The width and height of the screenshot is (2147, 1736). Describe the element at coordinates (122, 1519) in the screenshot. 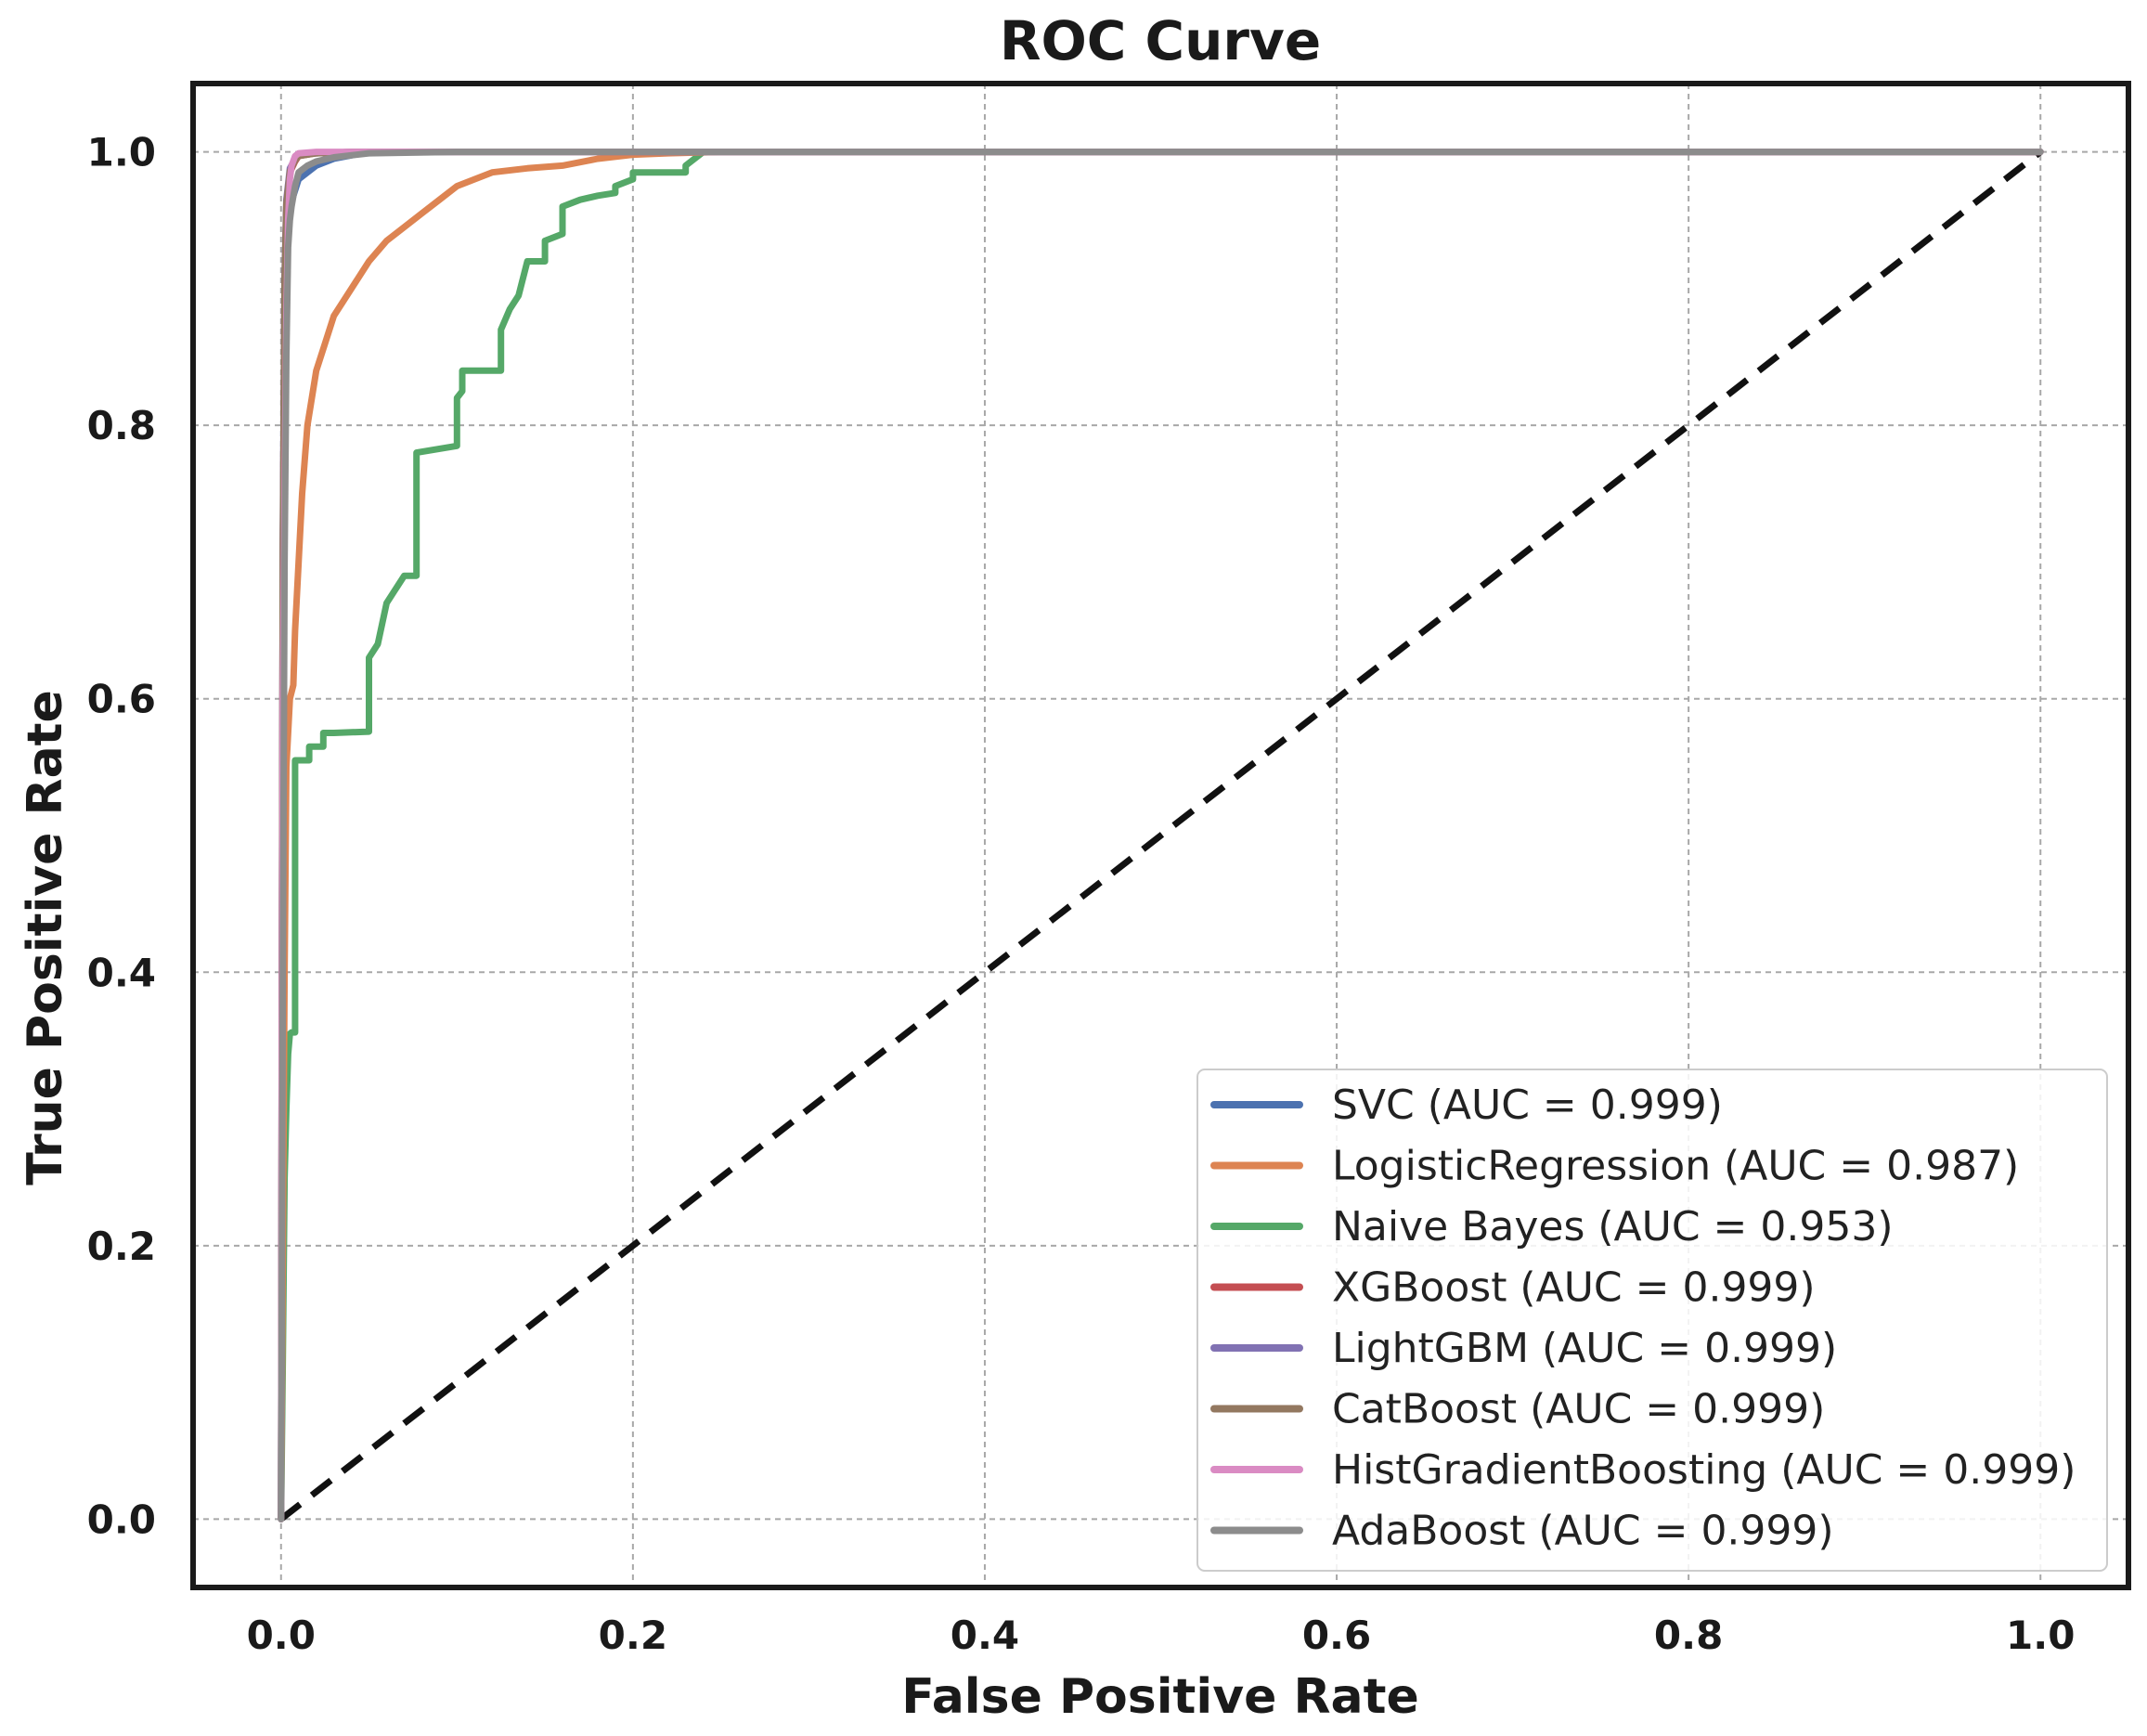

I see `y-tick-label: 0.0` at that location.